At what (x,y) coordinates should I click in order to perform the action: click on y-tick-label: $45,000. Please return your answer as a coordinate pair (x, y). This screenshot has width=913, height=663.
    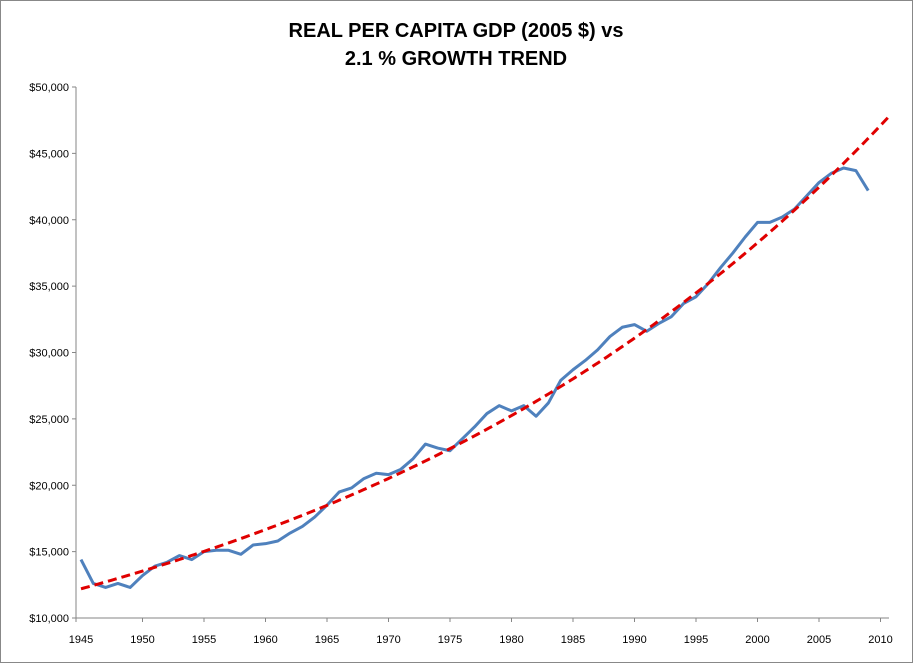
    Looking at the image, I should click on (49, 154).